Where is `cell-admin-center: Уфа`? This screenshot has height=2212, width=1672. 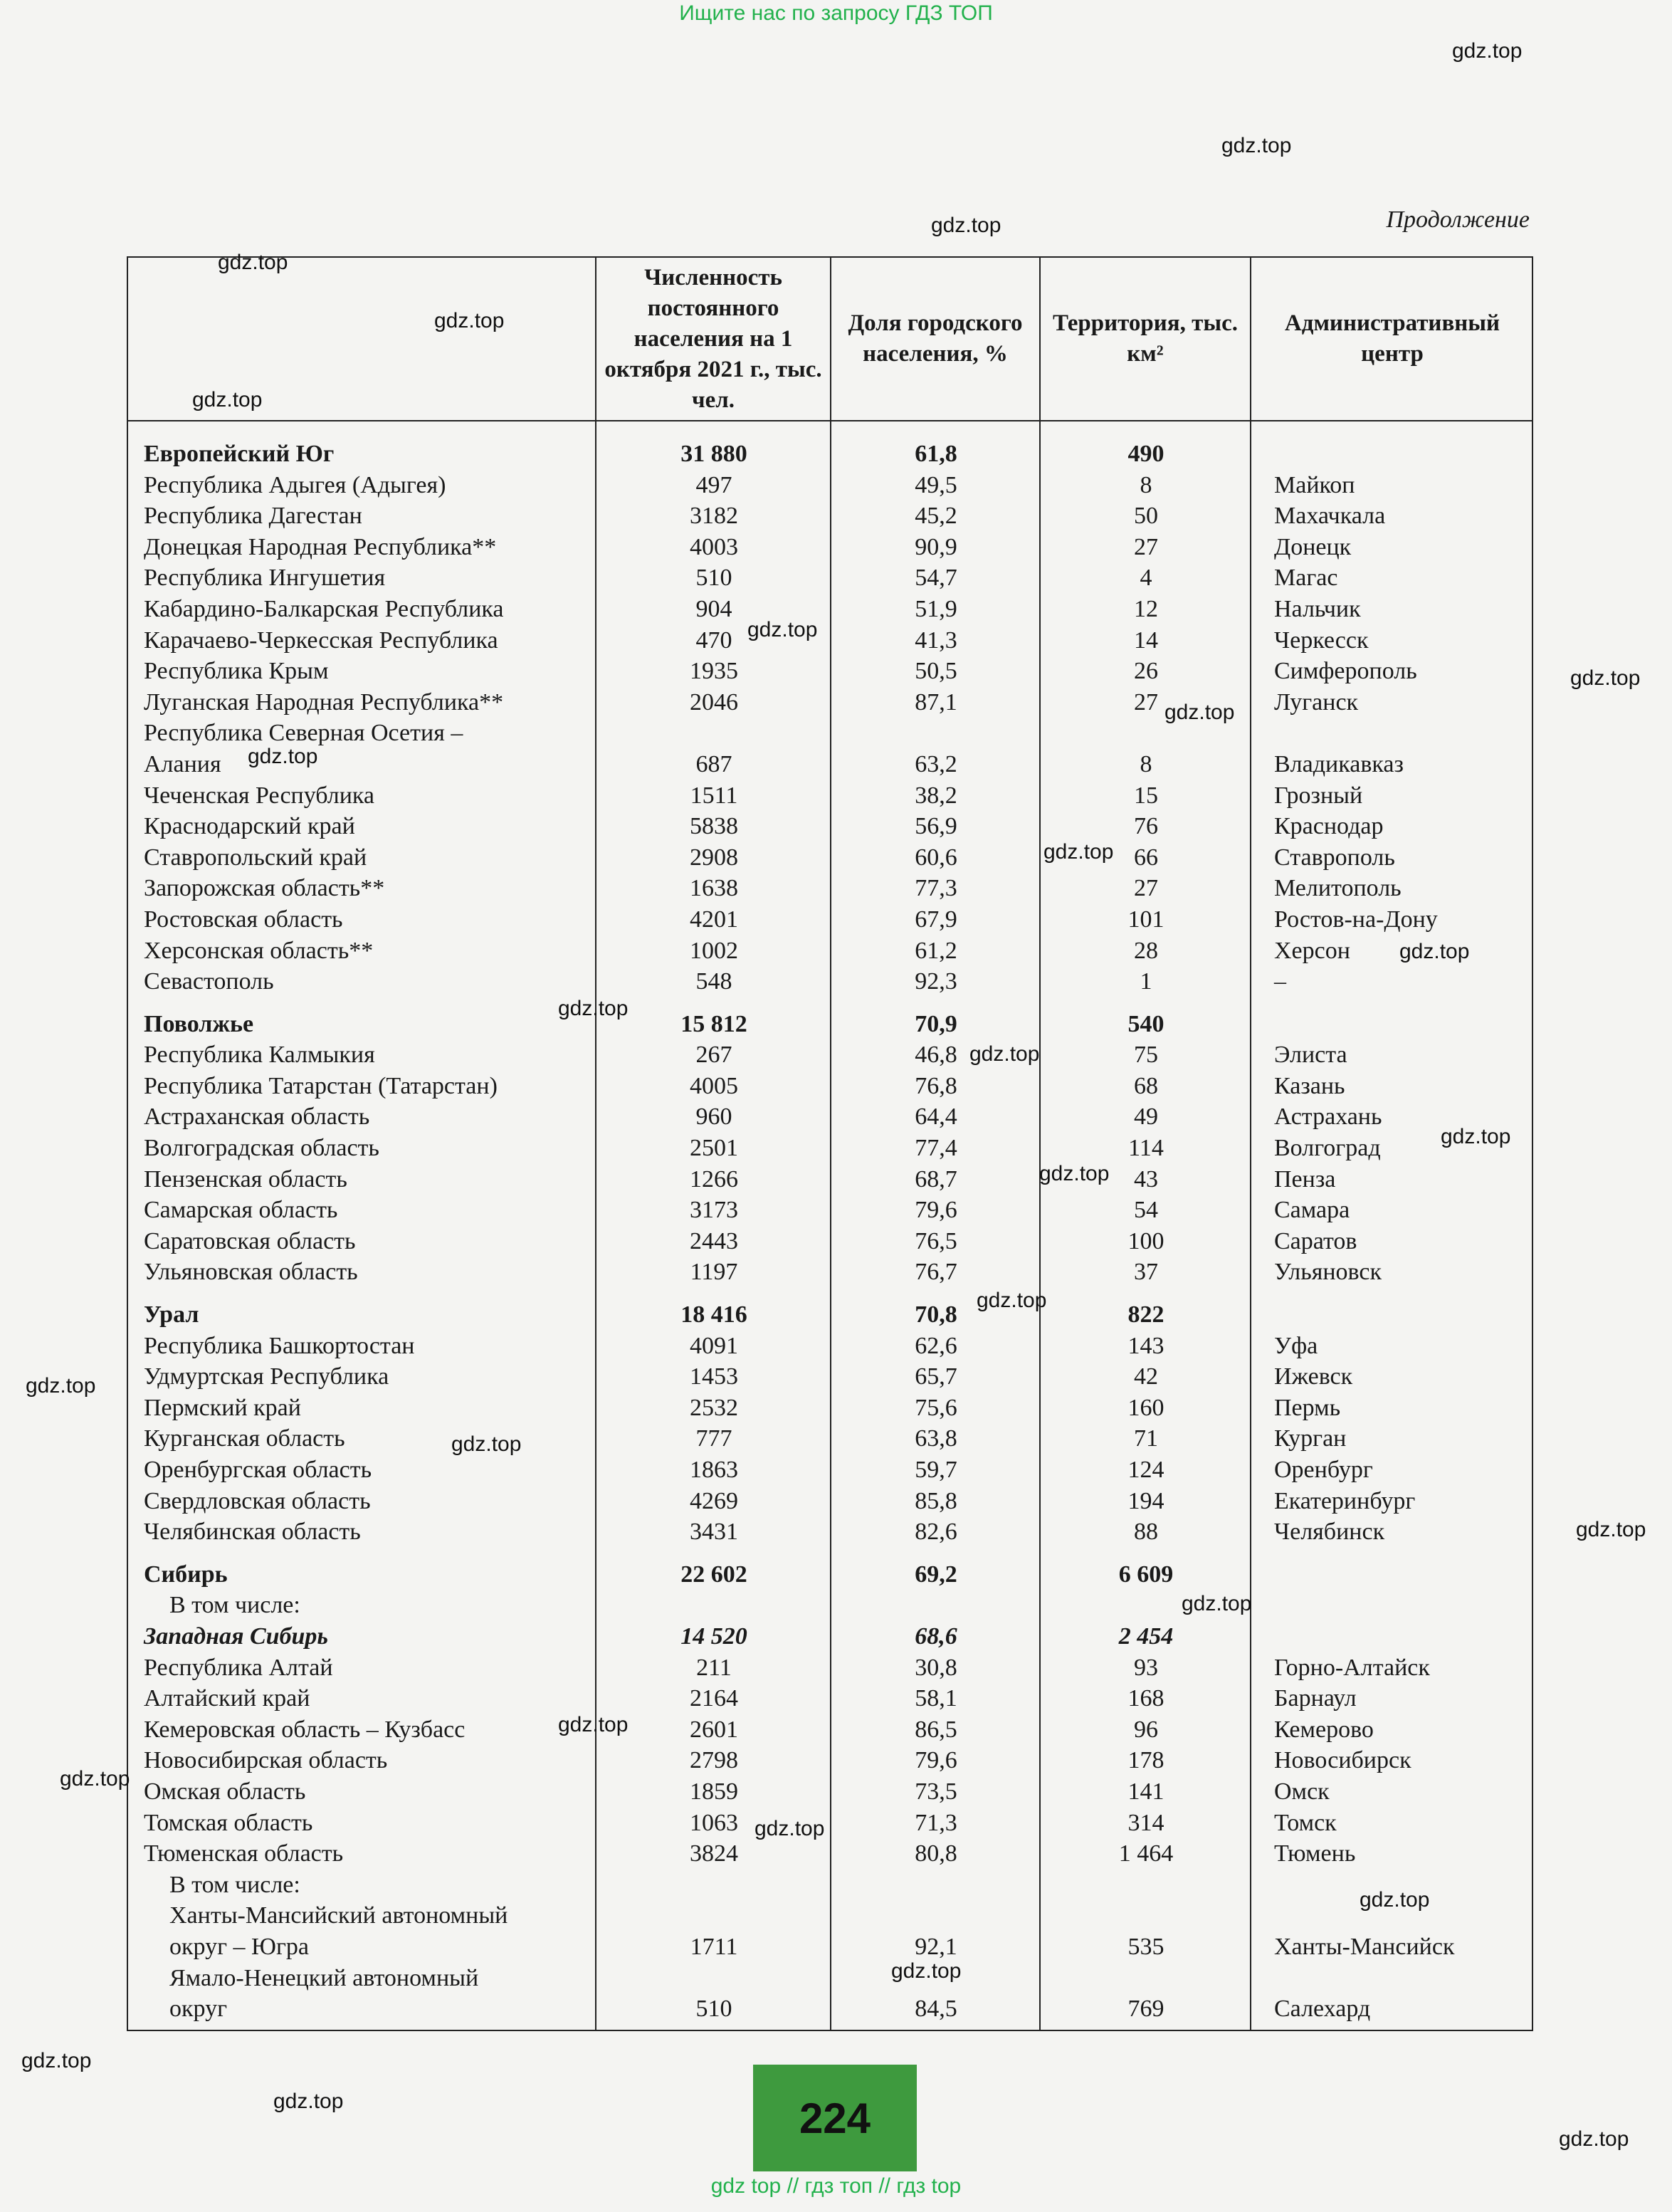
cell-admin-center: Уфа is located at coordinates (1296, 1346).